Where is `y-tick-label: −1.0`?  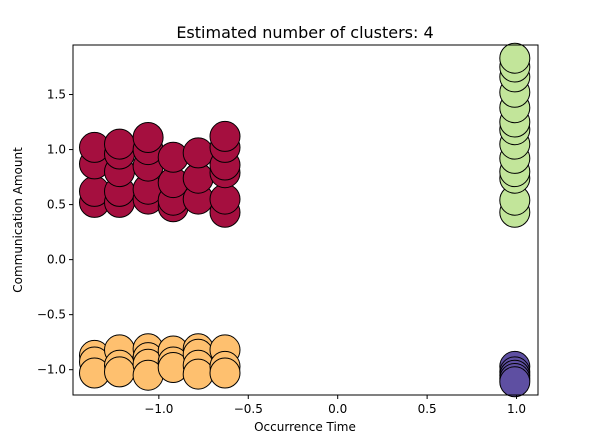 y-tick-label: −1.0 is located at coordinates (51, 370).